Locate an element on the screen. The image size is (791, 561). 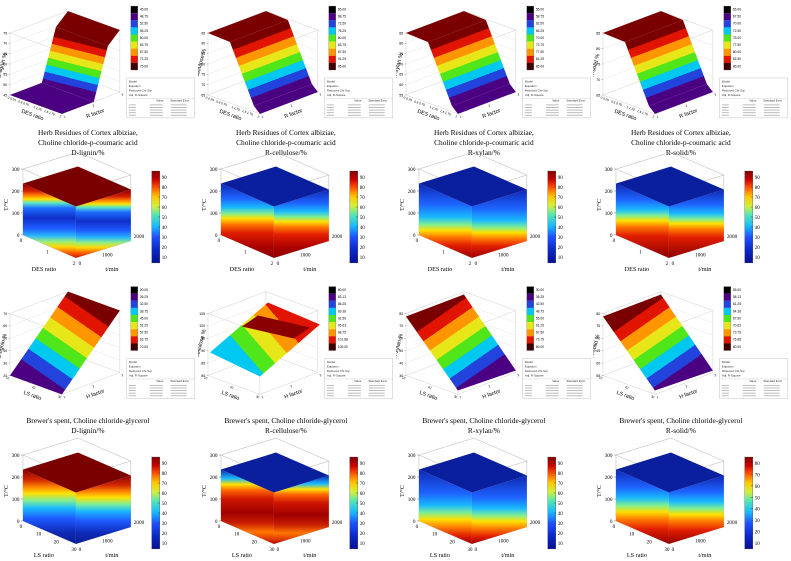
colorbar-label: 67.50 is located at coordinates (737, 17).